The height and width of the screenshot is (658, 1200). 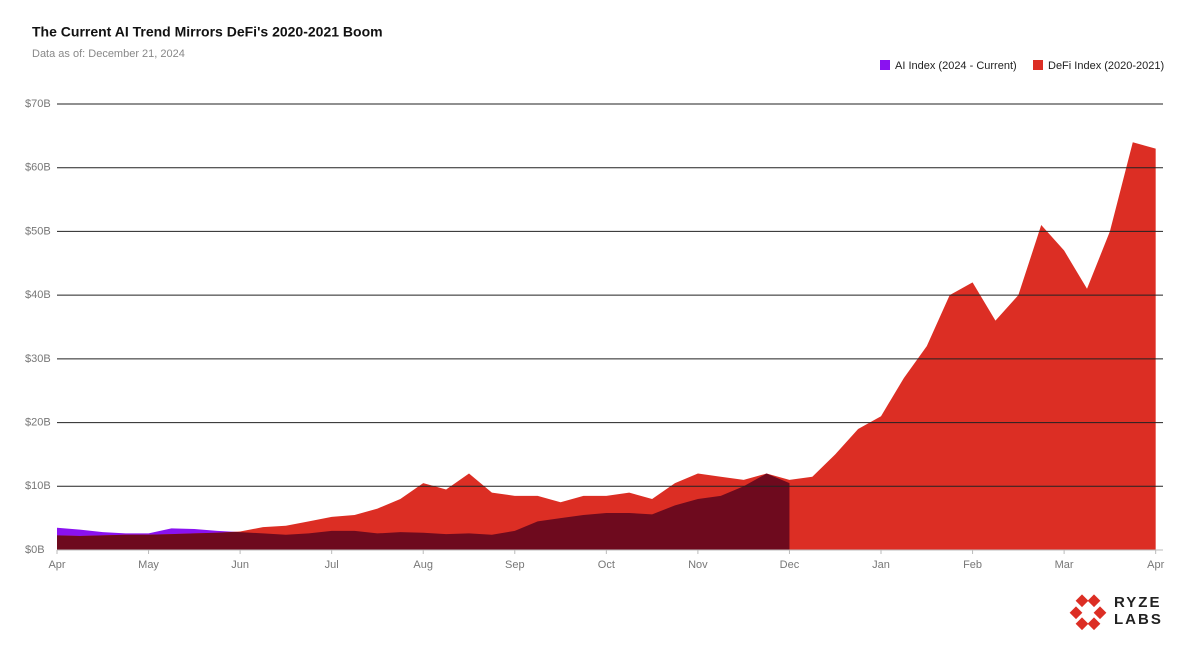 I want to click on logo-icon, so click(x=1088, y=612).